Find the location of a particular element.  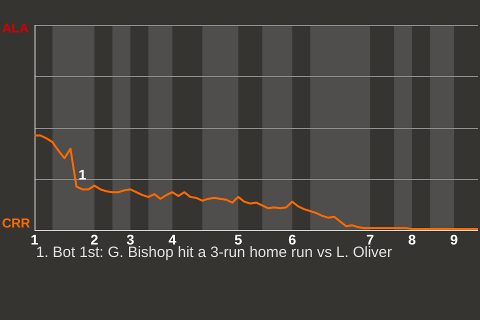

text: ALA is located at coordinates (16, 28).